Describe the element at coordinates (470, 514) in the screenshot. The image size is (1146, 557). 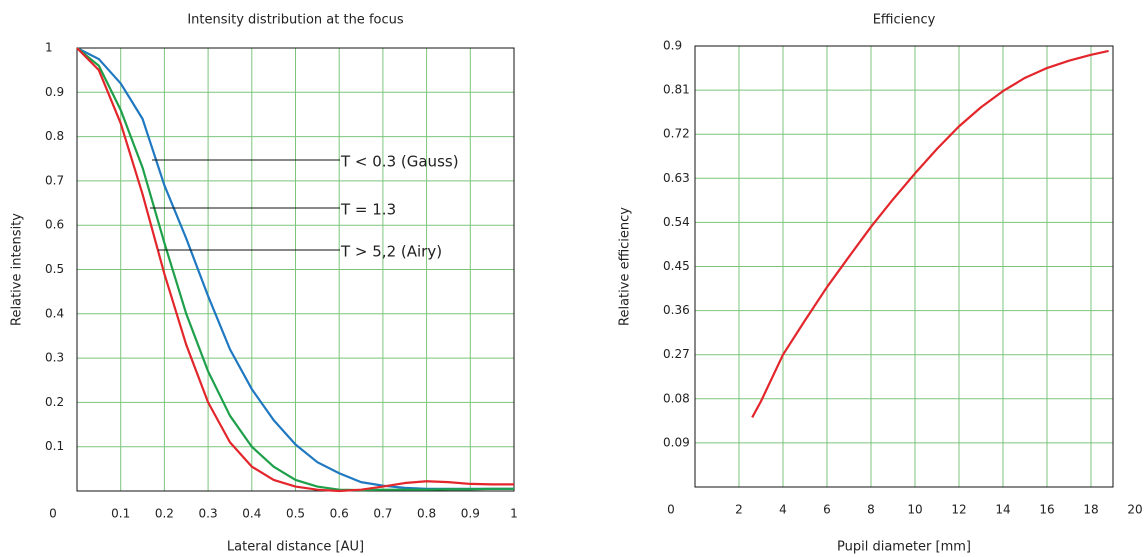
I see `x-tick-label: 0.9` at that location.